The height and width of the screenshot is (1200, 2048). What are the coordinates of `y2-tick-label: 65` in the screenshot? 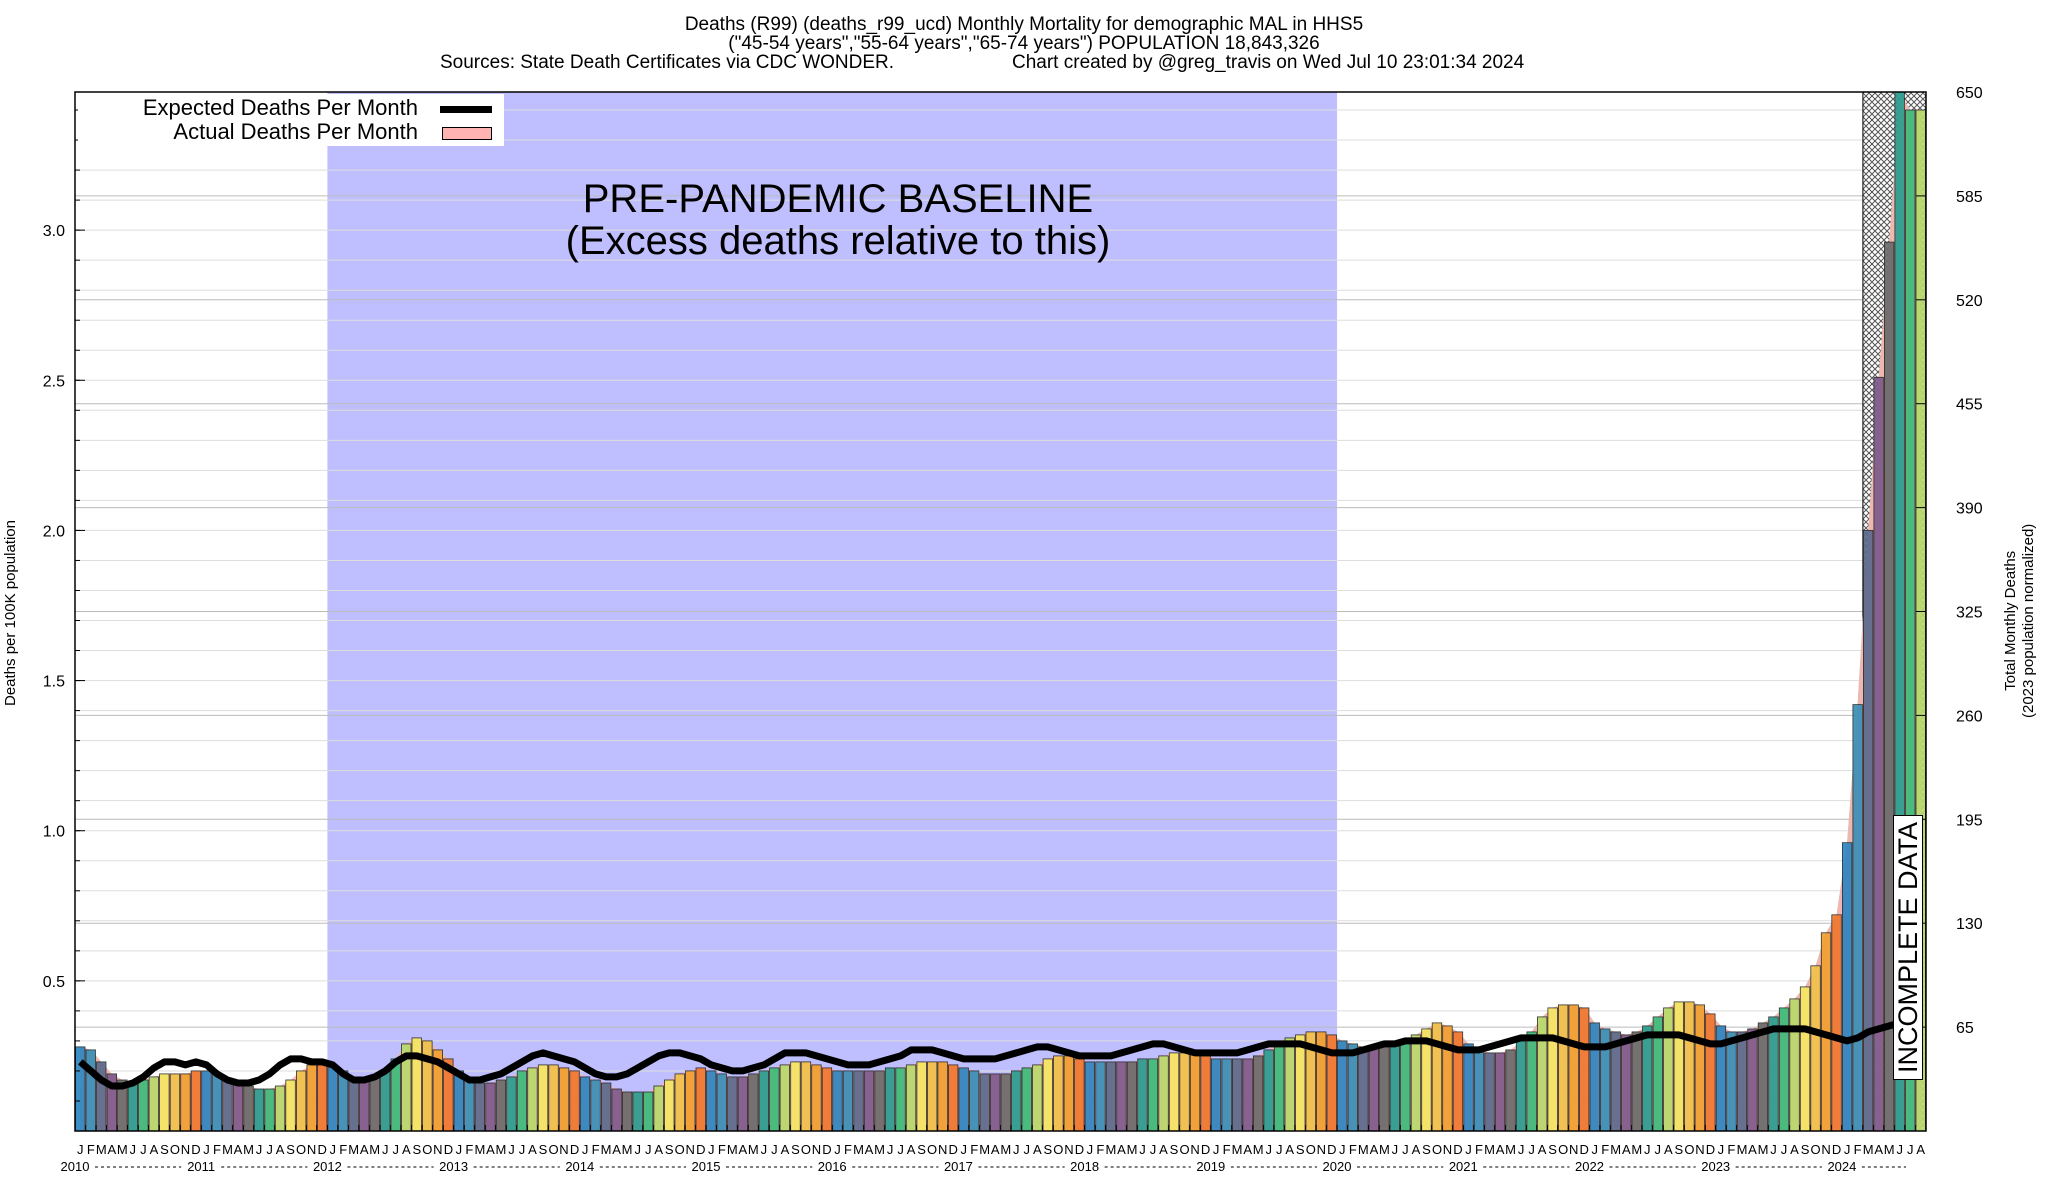 It's located at (1965, 1028).